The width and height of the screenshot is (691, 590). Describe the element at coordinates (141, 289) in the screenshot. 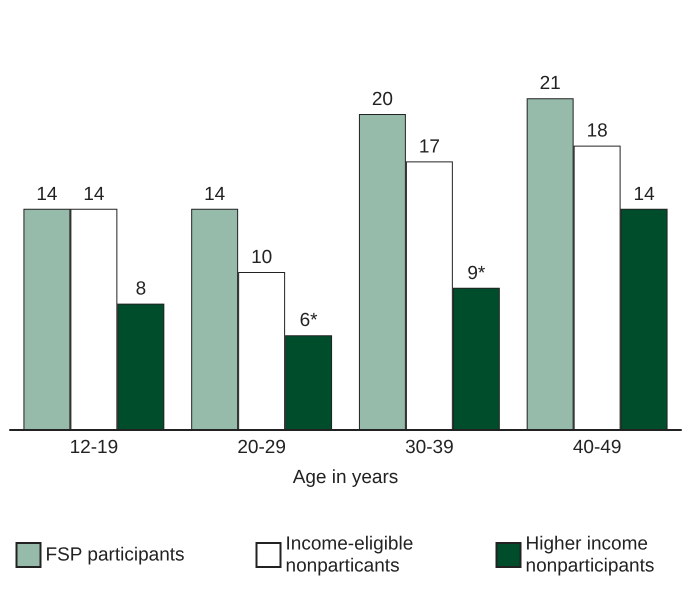

I see `data-label: 8` at that location.